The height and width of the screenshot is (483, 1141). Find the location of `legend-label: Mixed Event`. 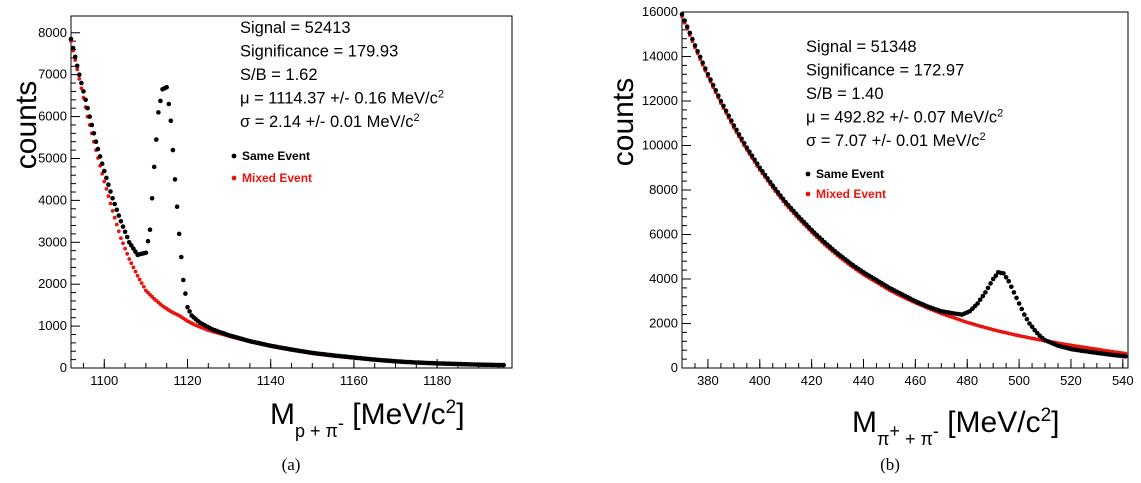

legend-label: Mixed Event is located at coordinates (851, 194).